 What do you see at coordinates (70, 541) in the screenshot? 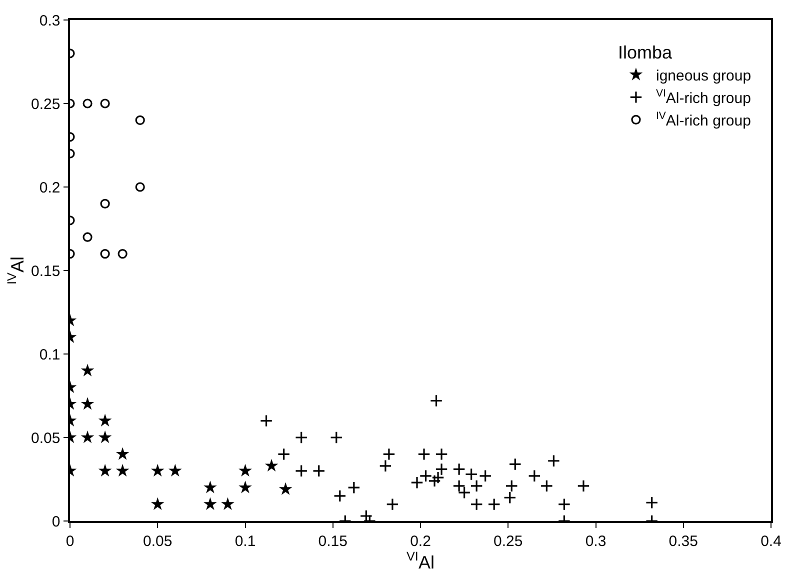
I see `x-tick-label: 0` at bounding box center [70, 541].